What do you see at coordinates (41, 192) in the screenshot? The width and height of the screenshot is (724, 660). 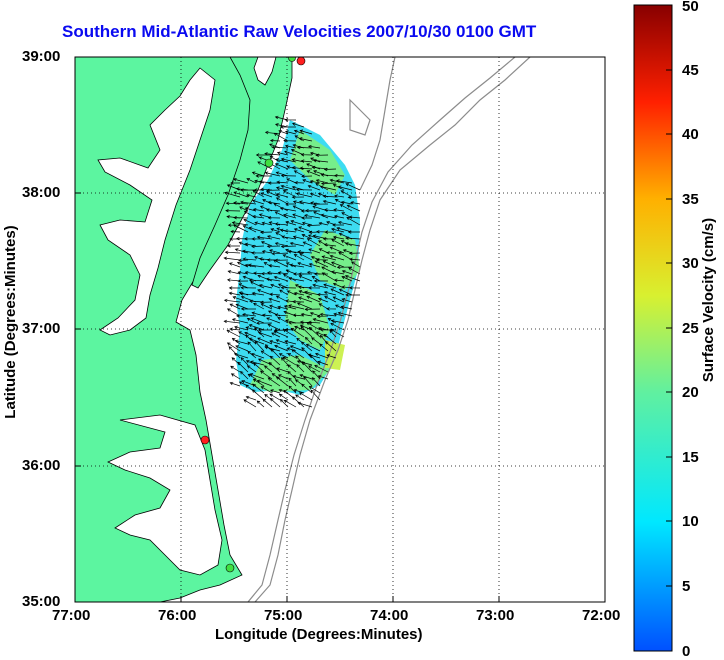 I see `y-tick-label: 38:00` at bounding box center [41, 192].